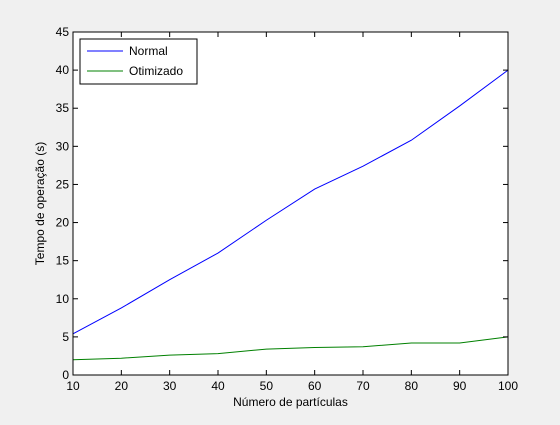 The height and width of the screenshot is (425, 560). I want to click on legend: Normal Otimizado, so click(138, 61).